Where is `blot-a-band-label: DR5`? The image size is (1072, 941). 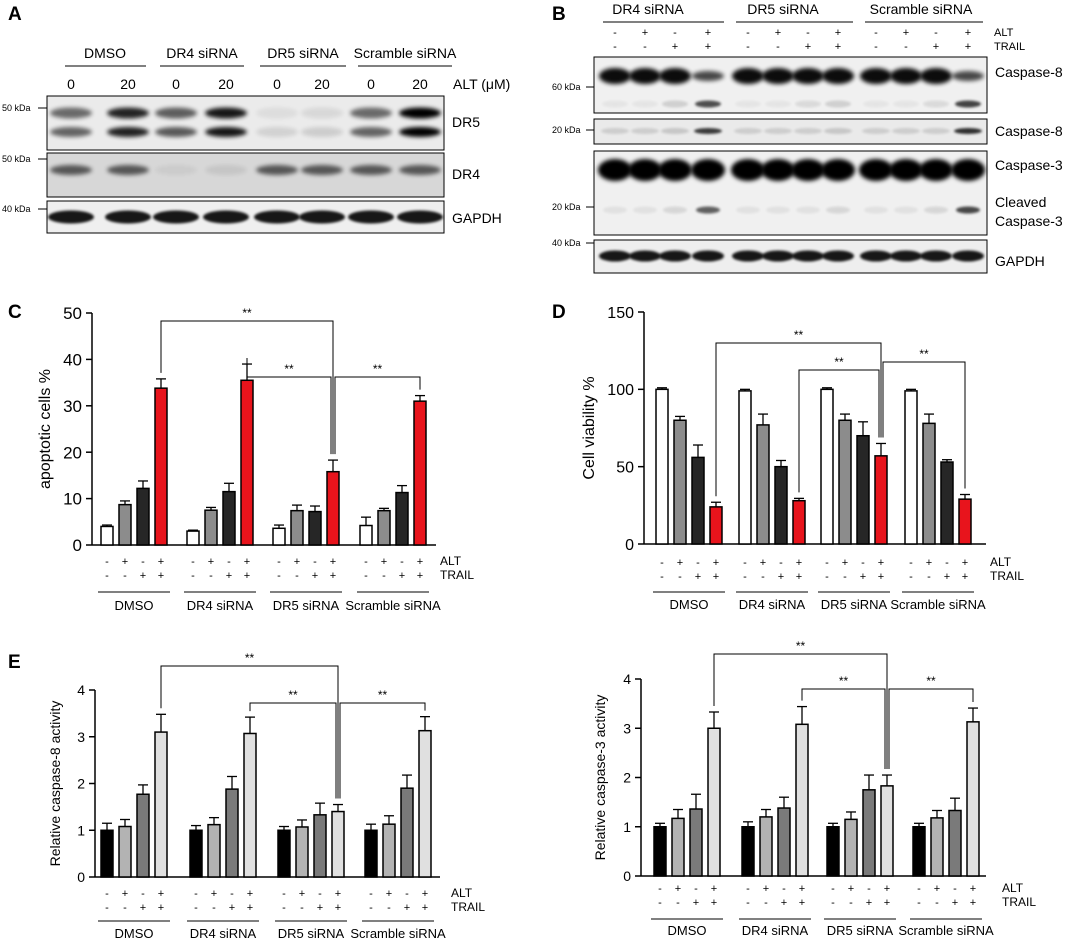
blot-a-band-label: DR5 is located at coordinates (466, 122).